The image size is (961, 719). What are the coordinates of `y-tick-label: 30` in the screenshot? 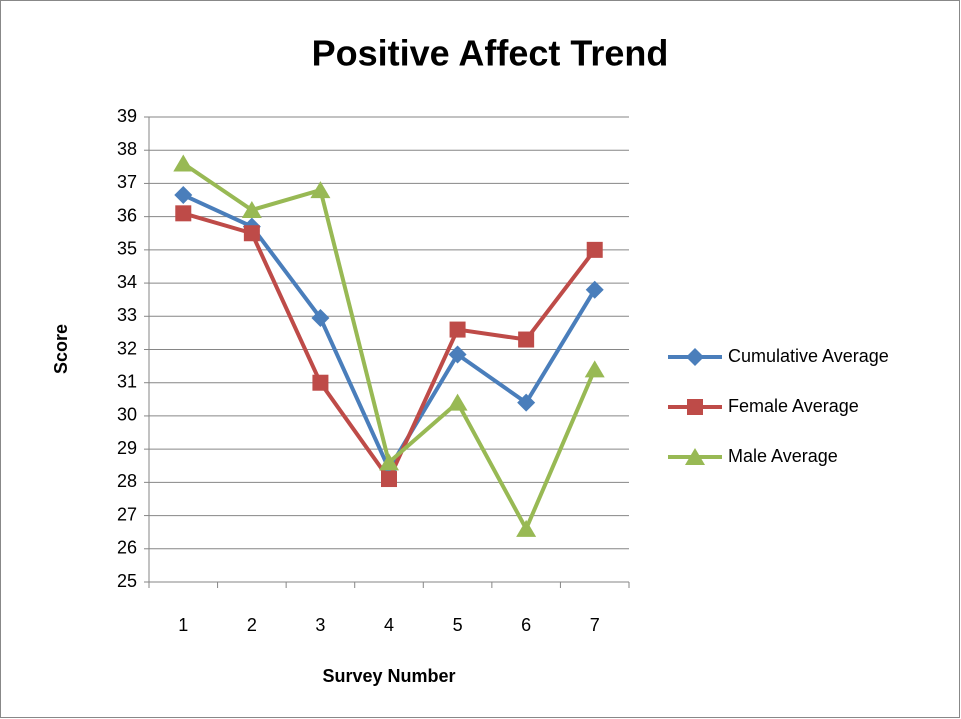 It's located at (127, 415).